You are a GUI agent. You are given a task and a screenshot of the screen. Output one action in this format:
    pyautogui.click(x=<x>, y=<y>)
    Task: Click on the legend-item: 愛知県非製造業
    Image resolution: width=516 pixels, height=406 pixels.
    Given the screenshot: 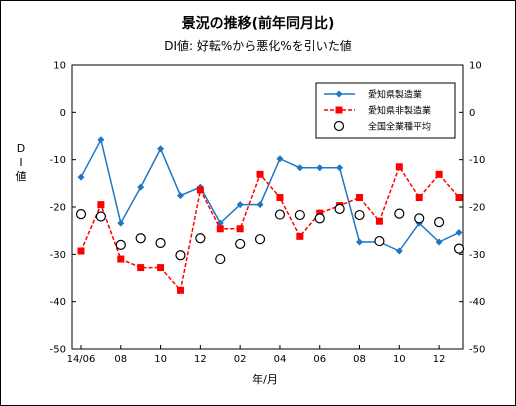 What is the action you would take?
    pyautogui.click(x=377, y=111)
    